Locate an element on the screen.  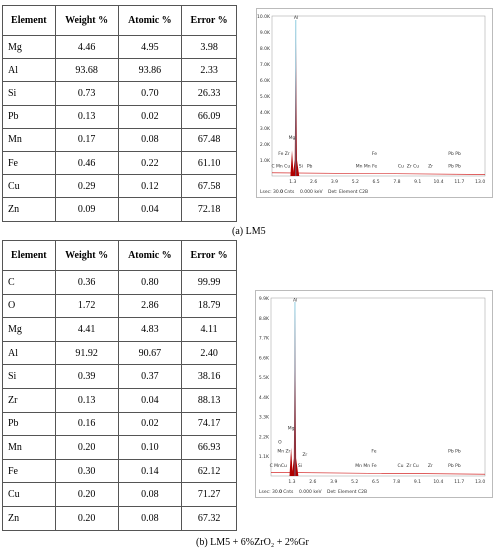
table-row: Zn 0.20 0.08 67.32 is located at coordinates (119, 518).